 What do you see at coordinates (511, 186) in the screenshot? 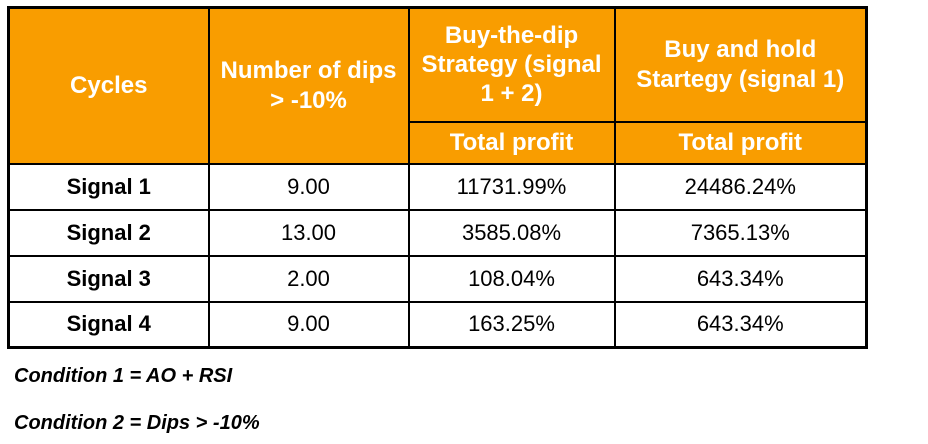
I see `cell-btd-profit: 11731.99%` at bounding box center [511, 186].